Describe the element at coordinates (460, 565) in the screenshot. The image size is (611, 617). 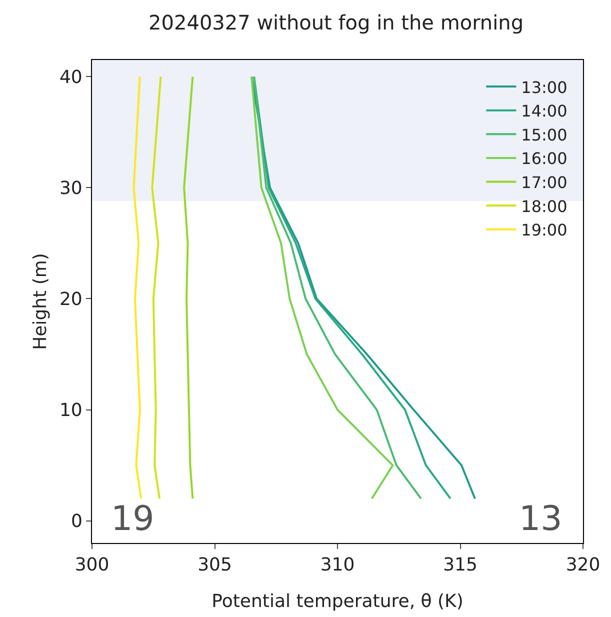
I see `x-tick-label: 315` at that location.